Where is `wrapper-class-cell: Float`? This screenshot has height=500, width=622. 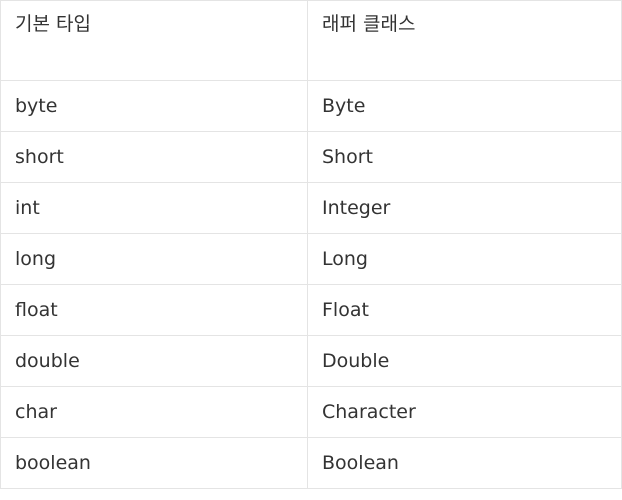
wrapper-class-cell: Float is located at coordinates (464, 310).